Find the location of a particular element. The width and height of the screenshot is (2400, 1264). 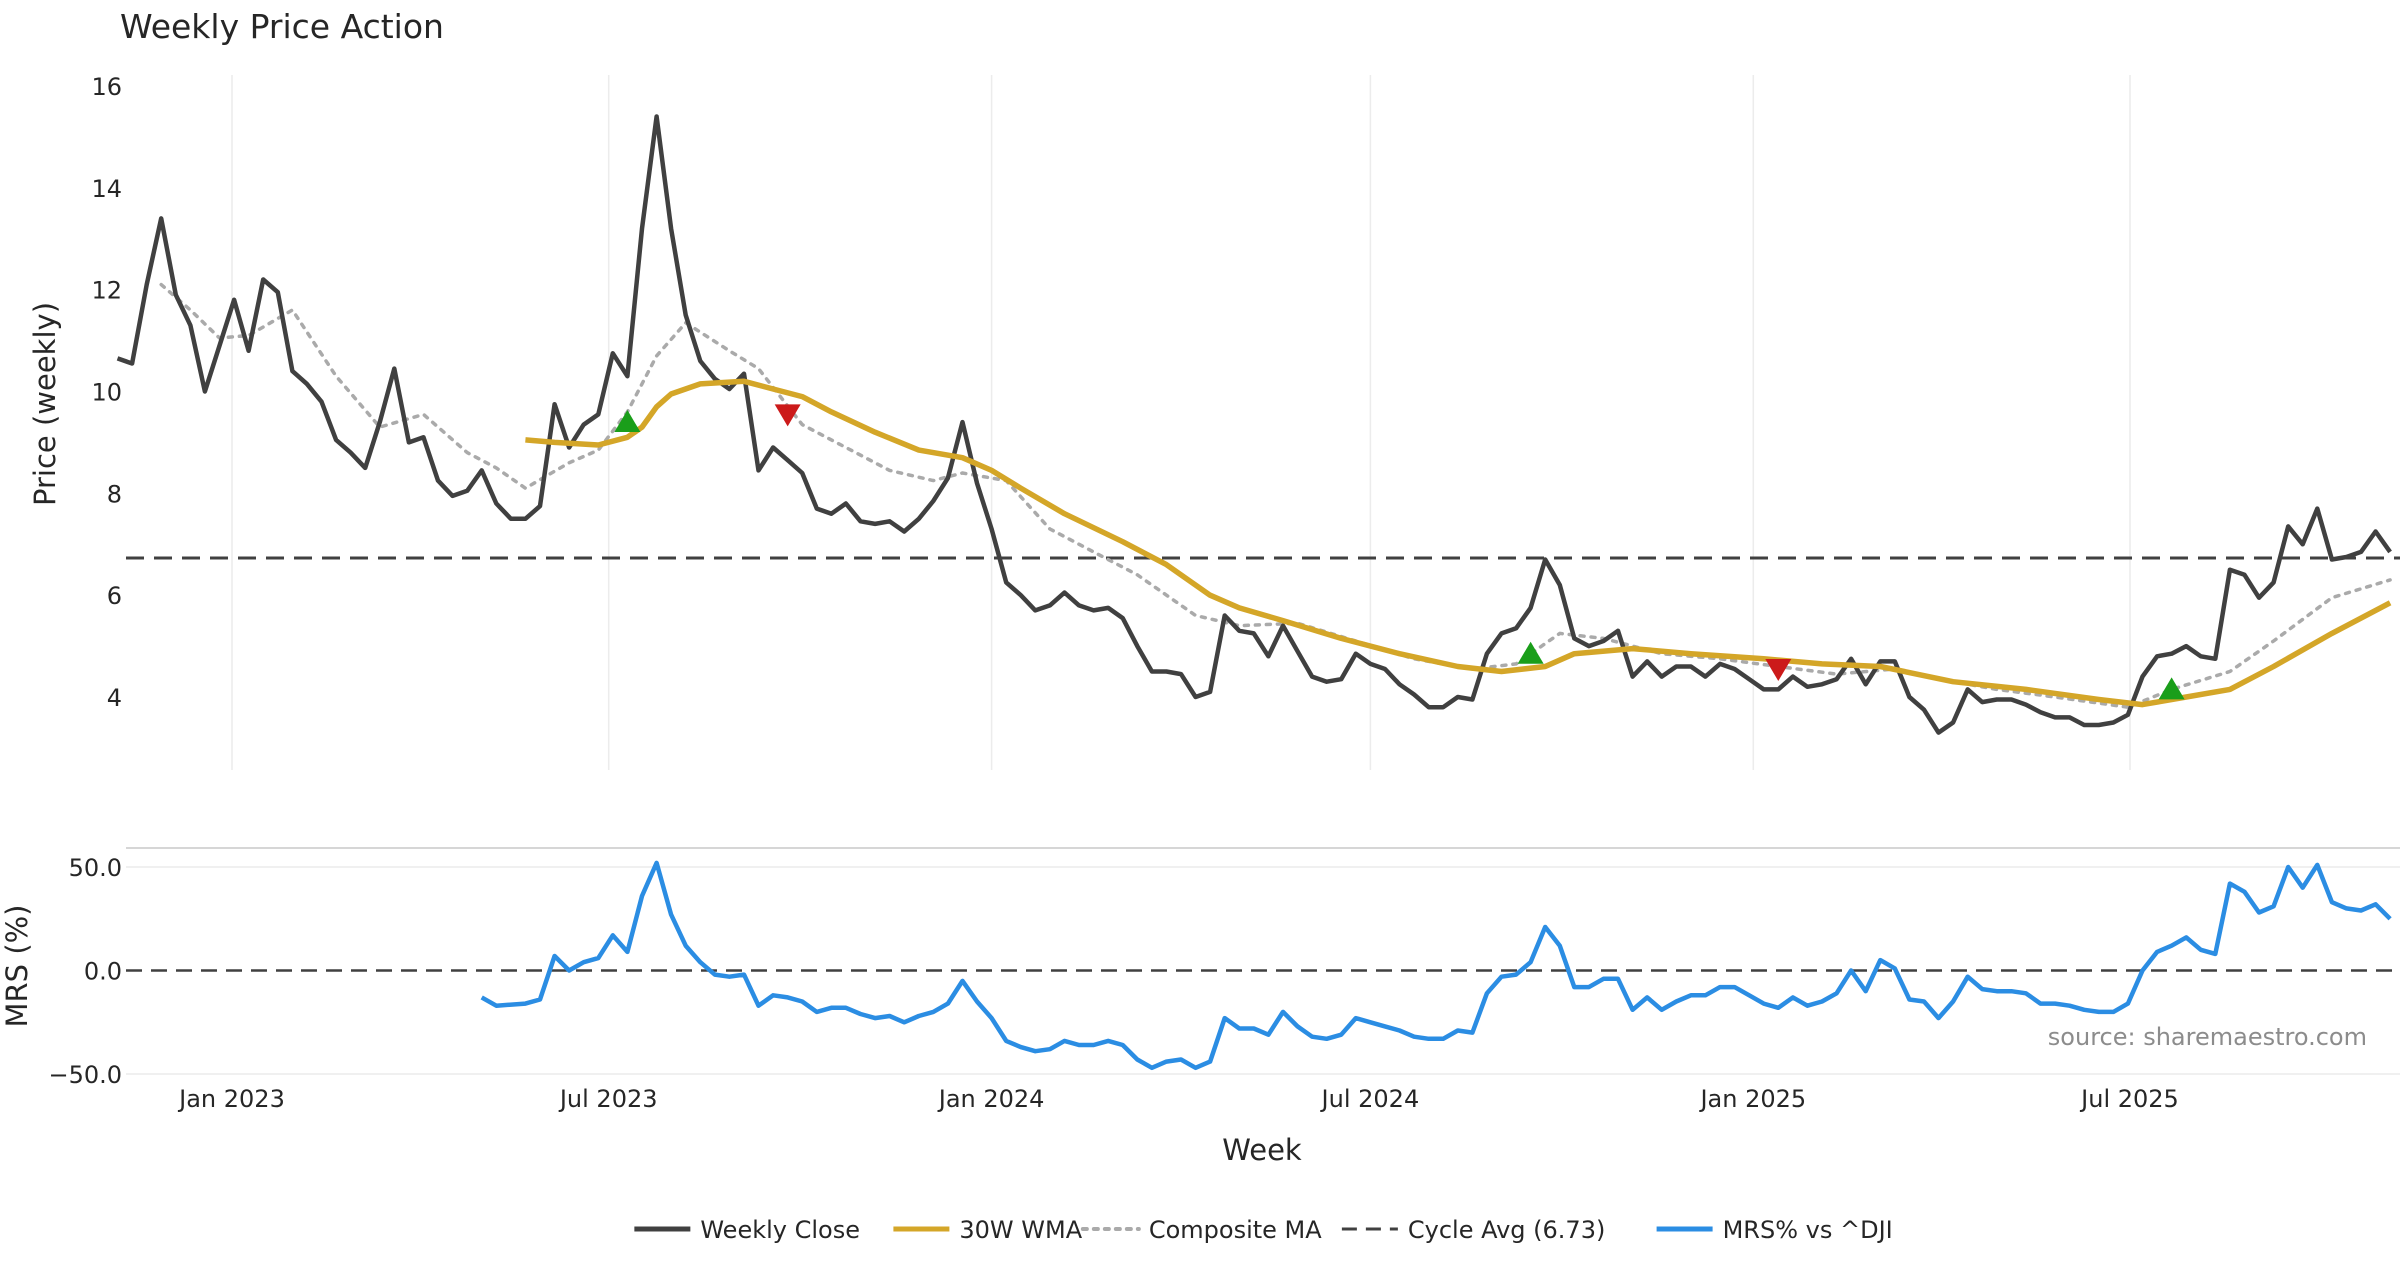

legend-label: Weekly Close is located at coordinates (780, 1230).